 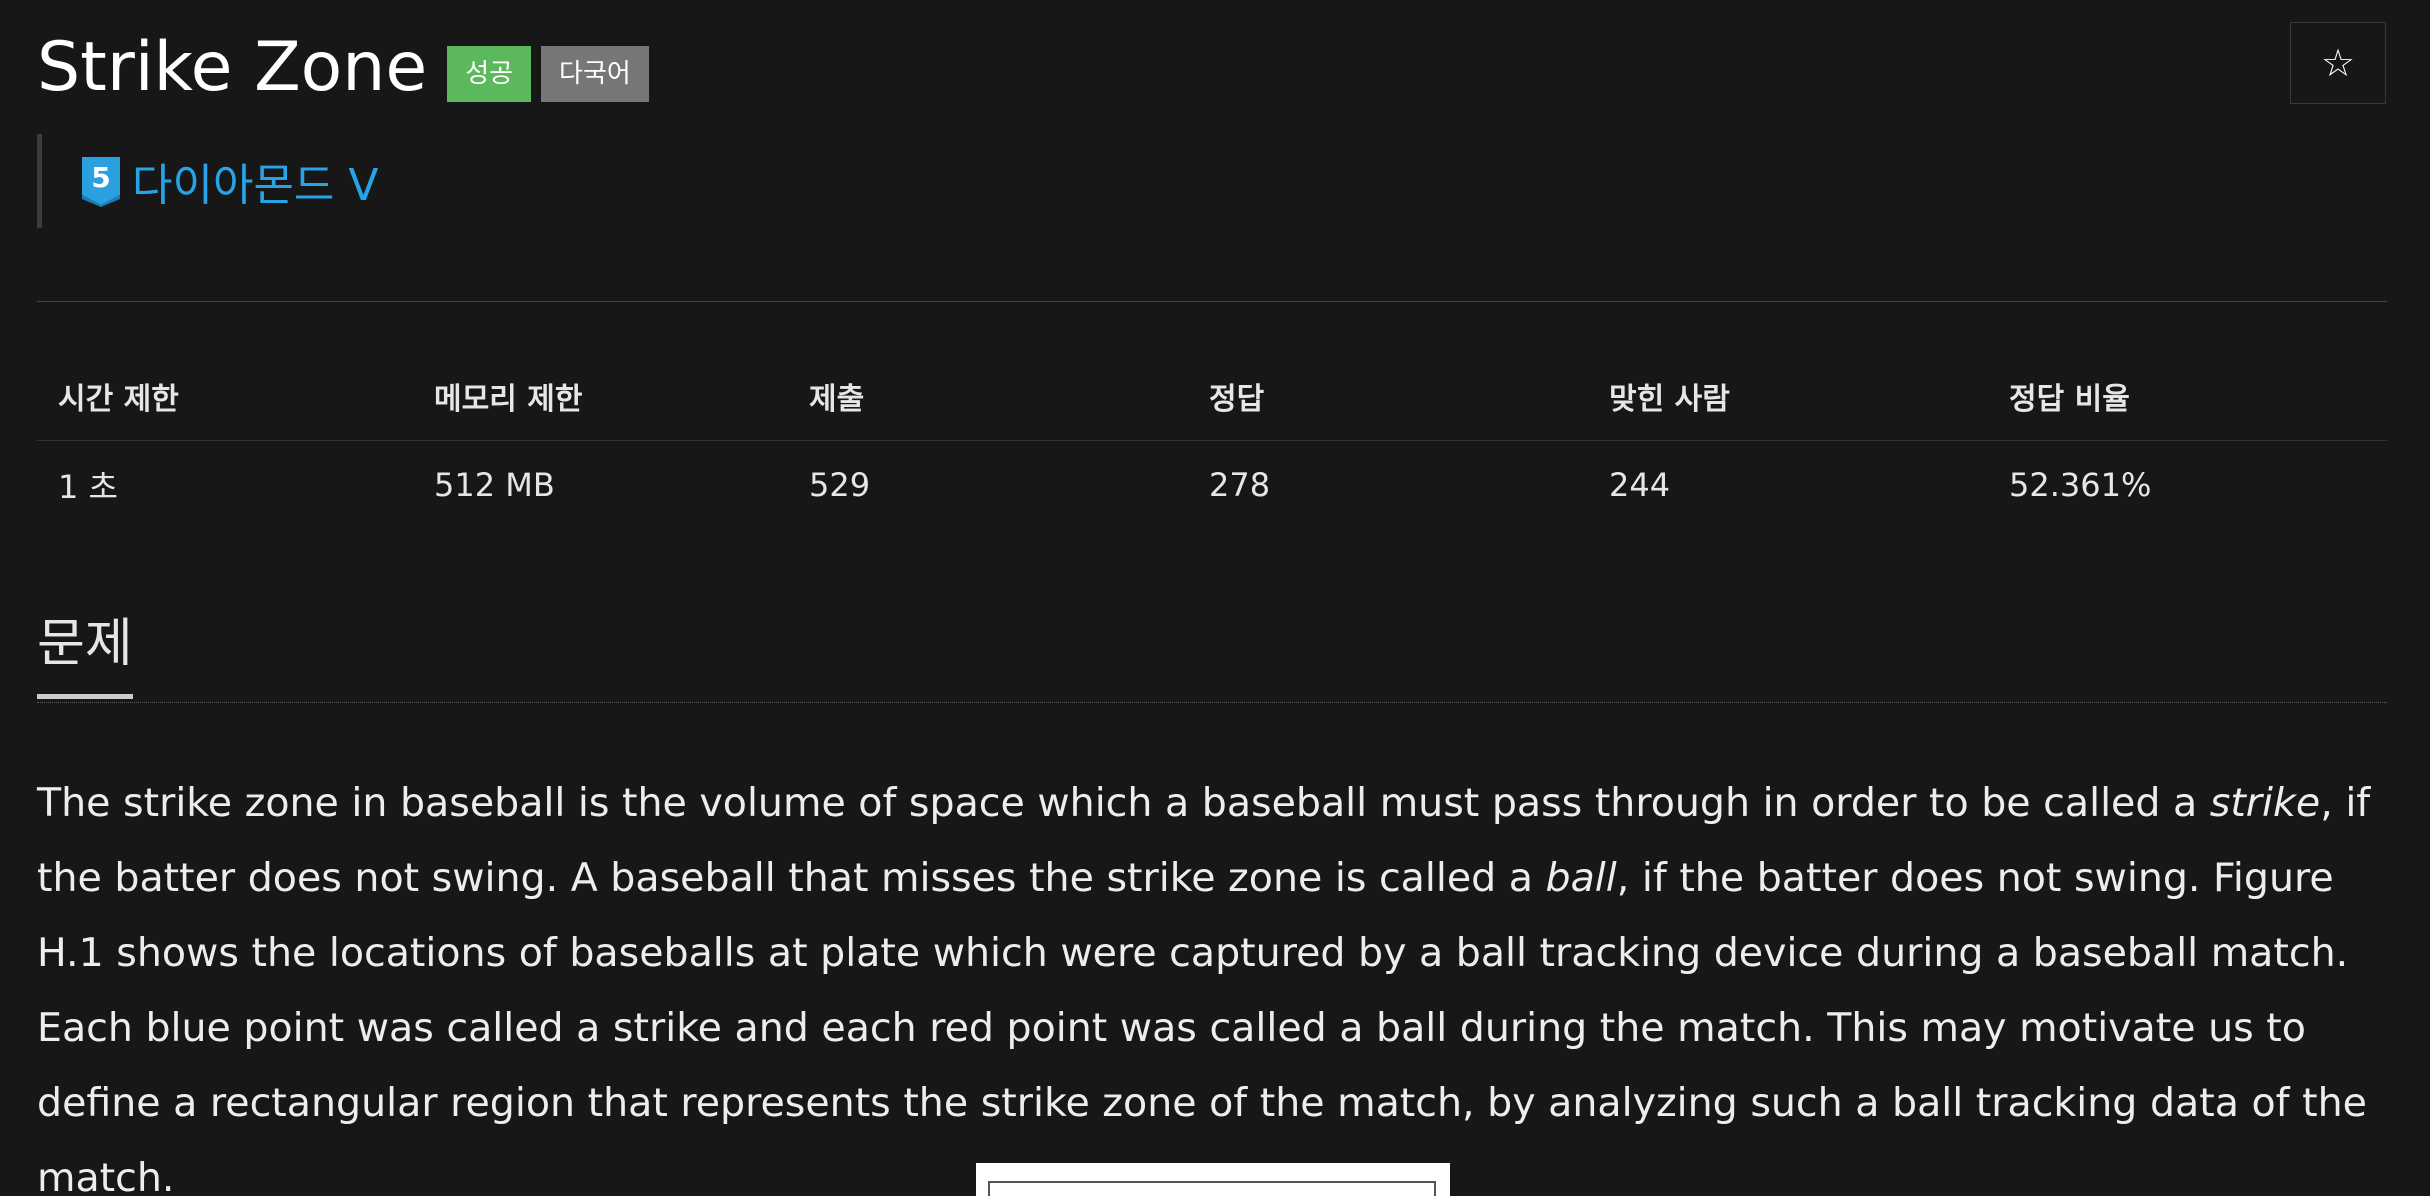 What do you see at coordinates (85, 651) in the screenshot?
I see `section-title: 문제` at bounding box center [85, 651].